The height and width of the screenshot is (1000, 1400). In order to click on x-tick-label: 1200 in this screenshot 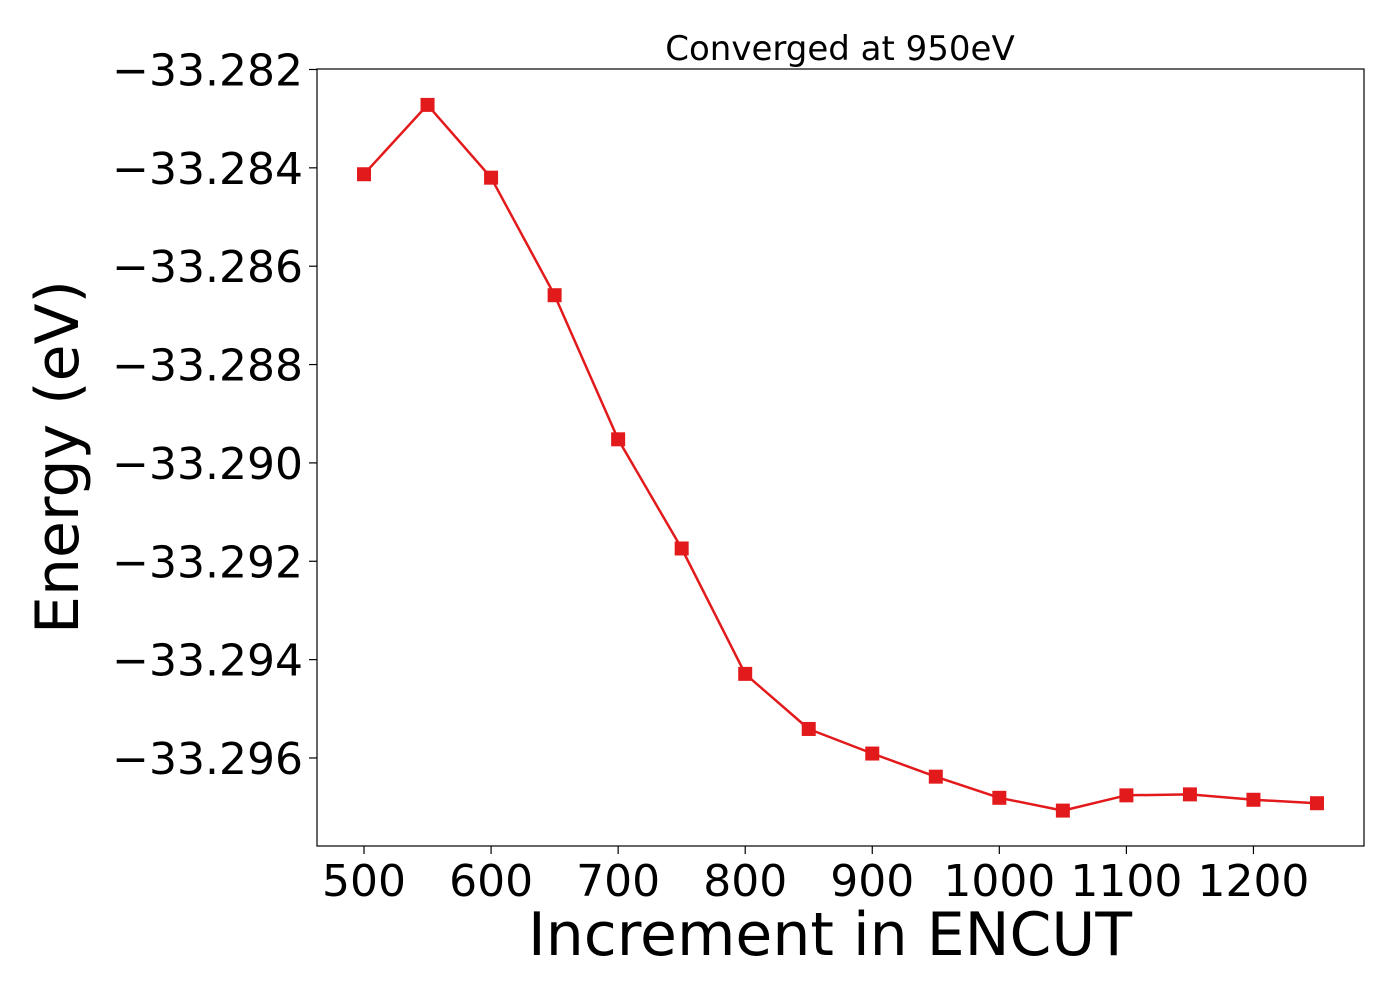, I will do `click(1253, 881)`.